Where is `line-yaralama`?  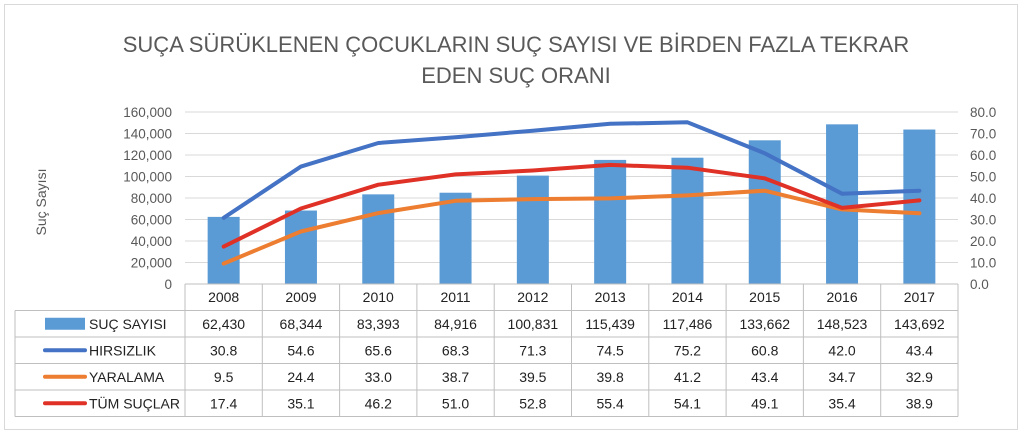
line-yaralama is located at coordinates (571, 227).